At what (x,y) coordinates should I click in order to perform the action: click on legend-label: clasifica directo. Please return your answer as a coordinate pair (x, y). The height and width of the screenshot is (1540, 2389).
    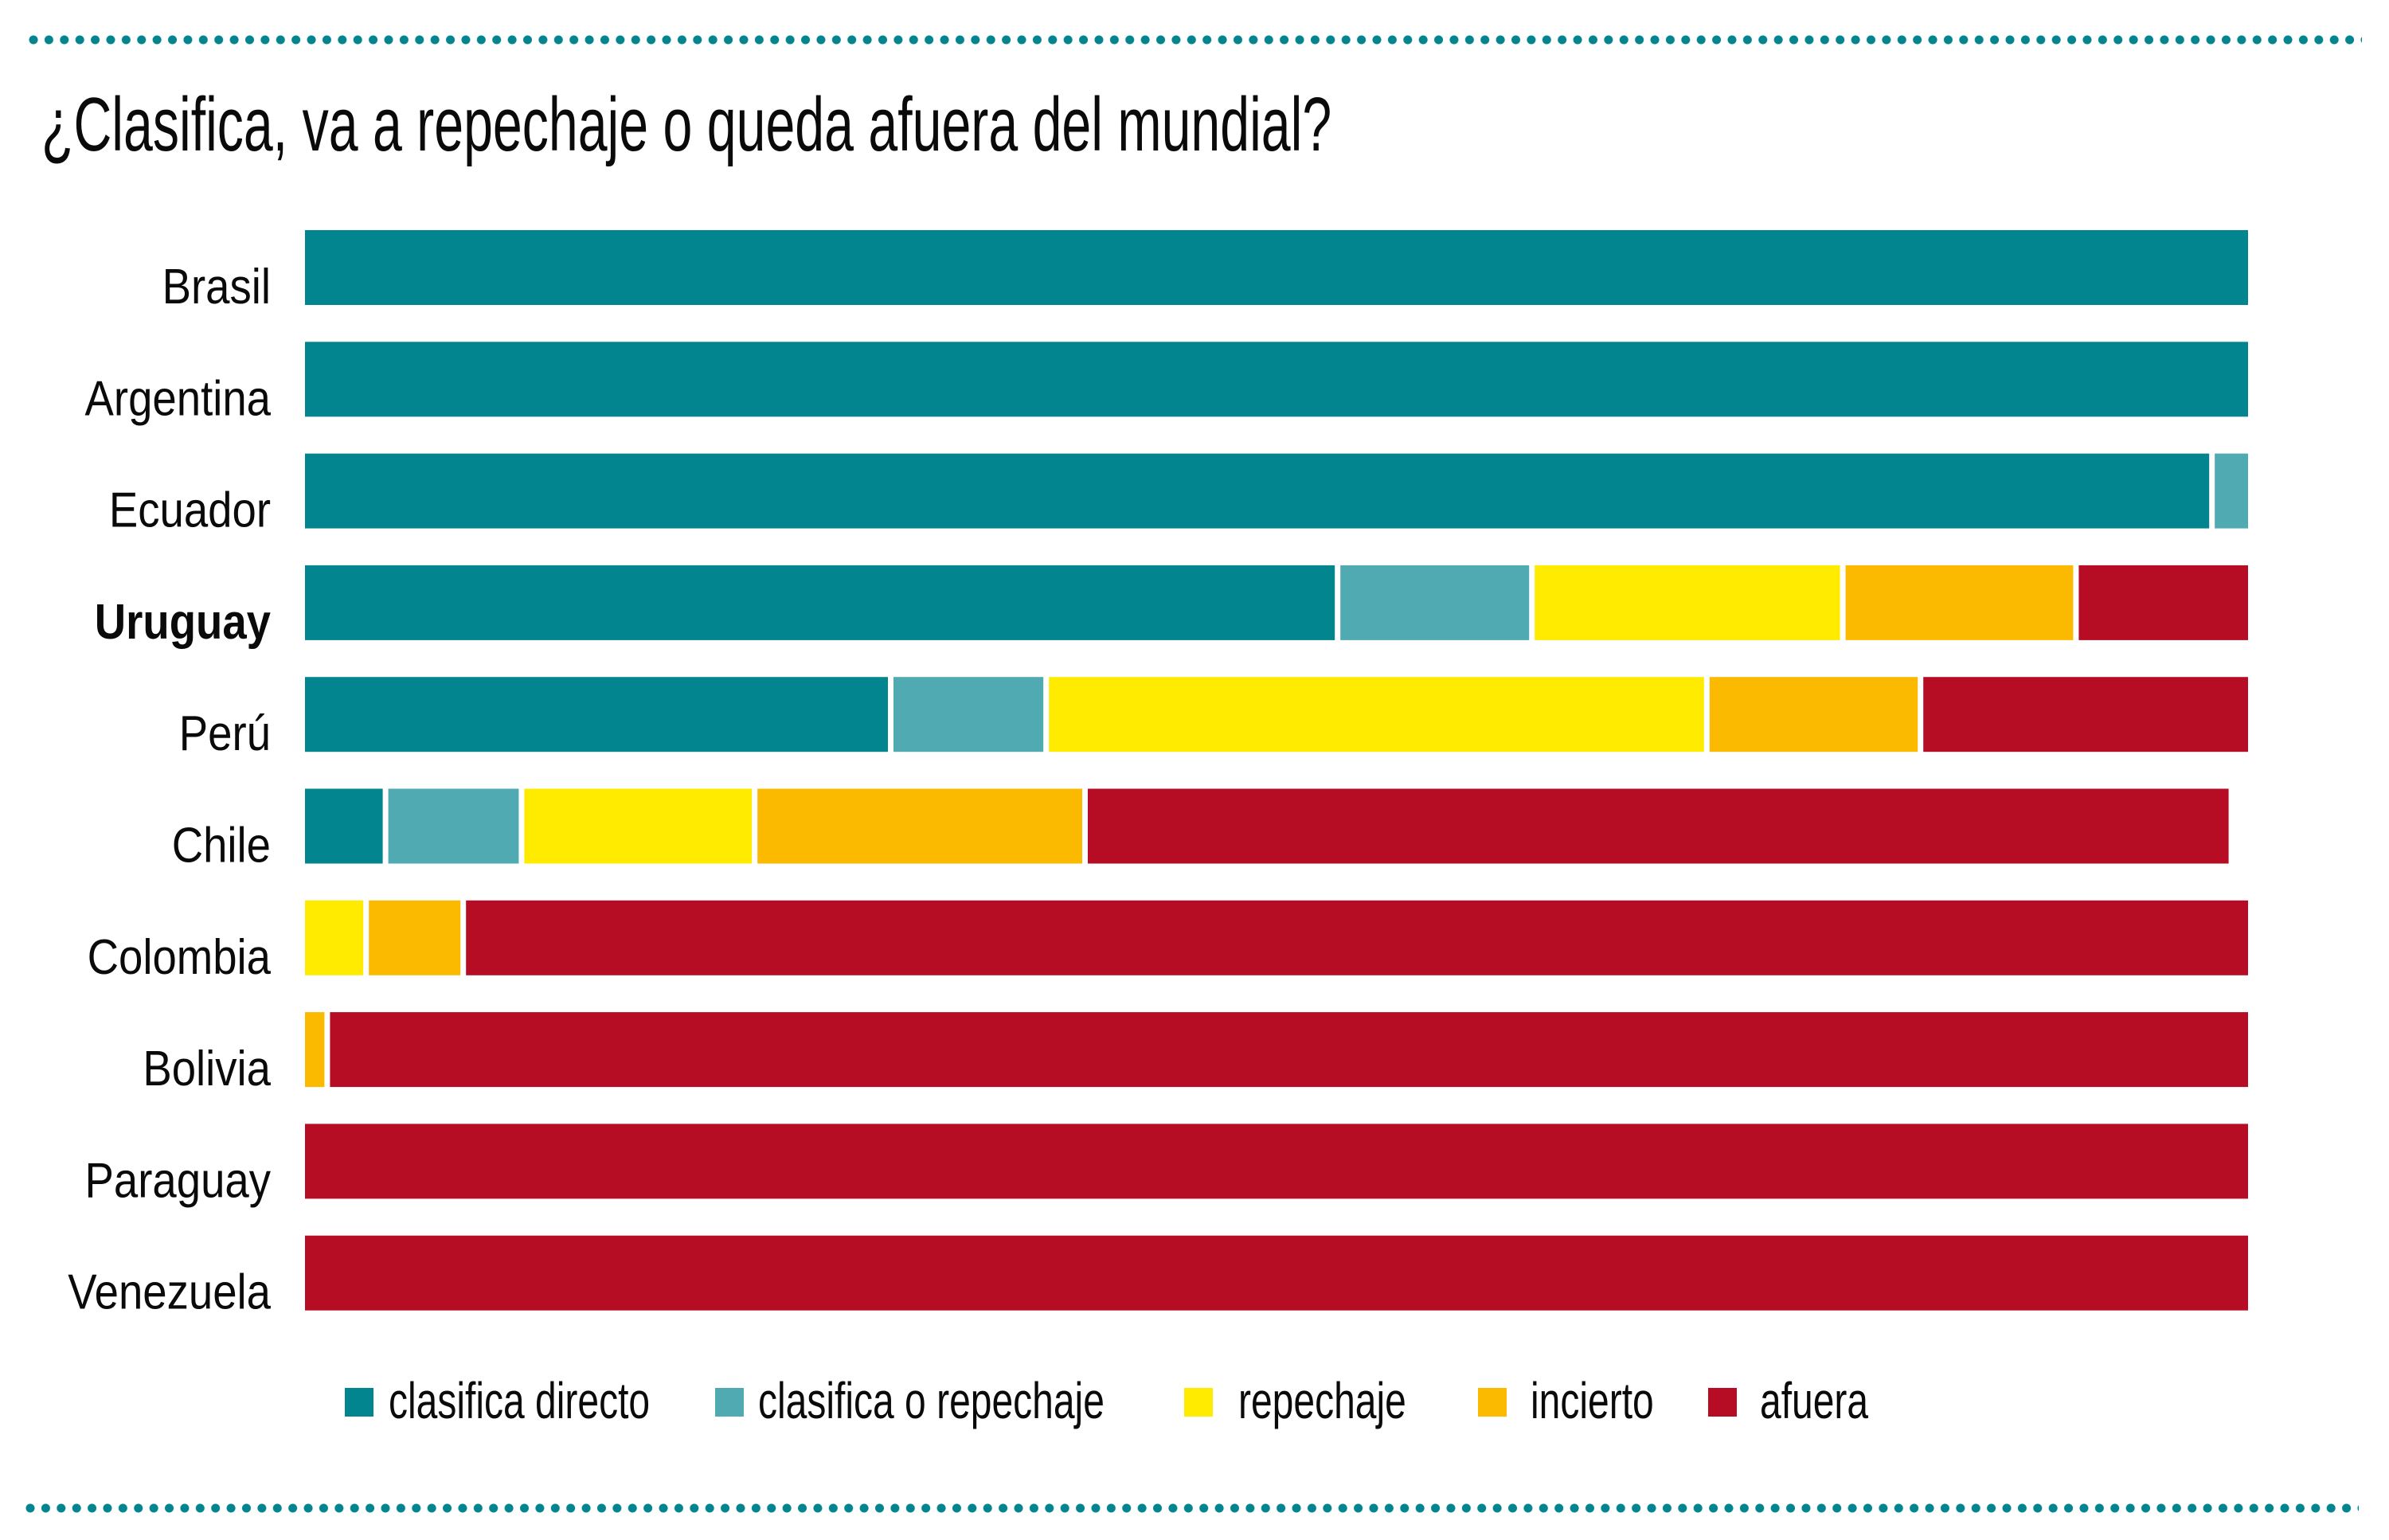
    Looking at the image, I should click on (520, 1400).